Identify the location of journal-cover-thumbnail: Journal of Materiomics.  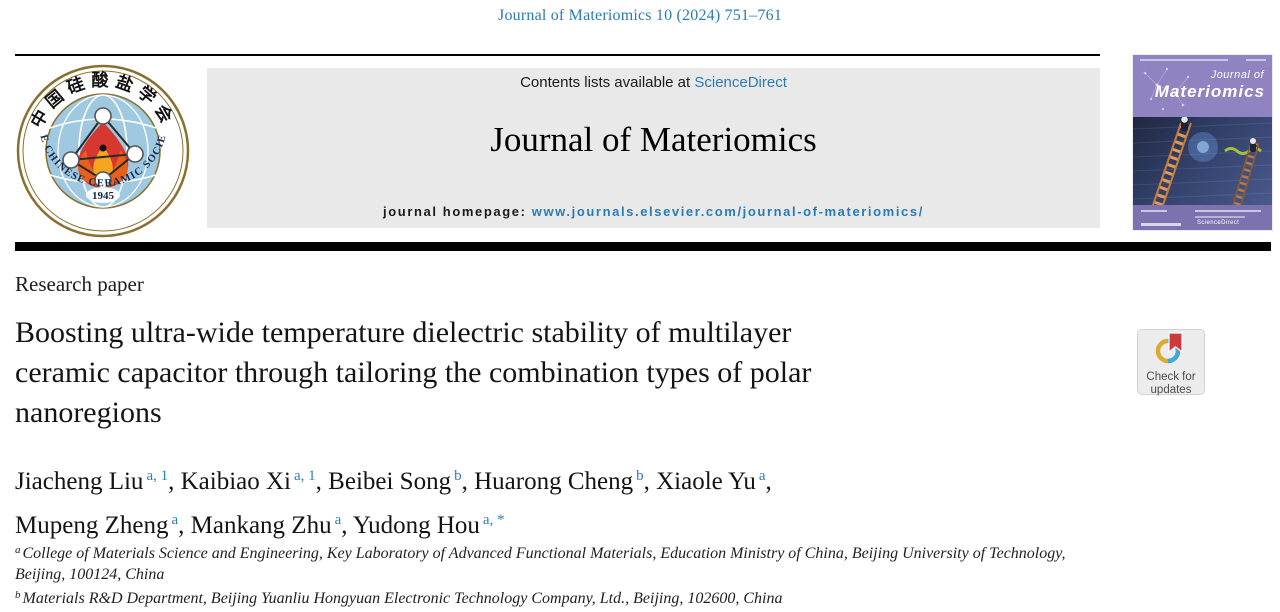
(1202, 142).